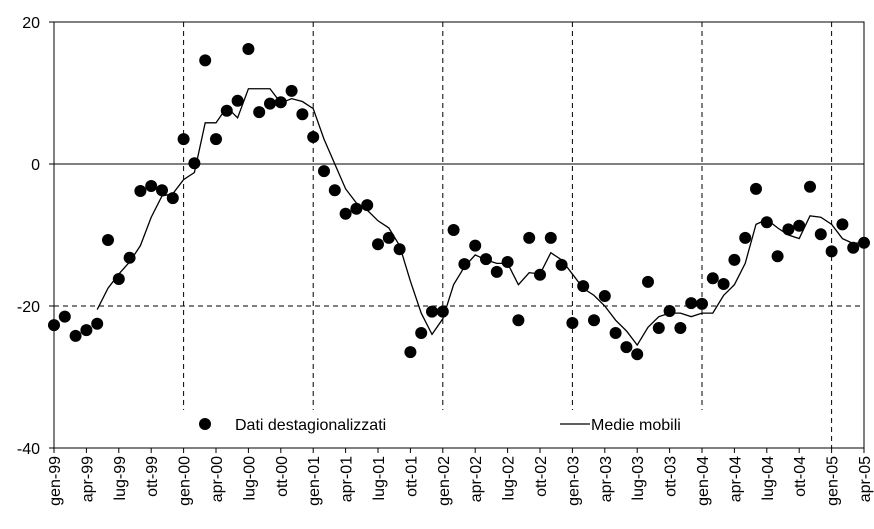  Describe the element at coordinates (55, 481) in the screenshot. I see `x-tick-label: gen-99` at that location.